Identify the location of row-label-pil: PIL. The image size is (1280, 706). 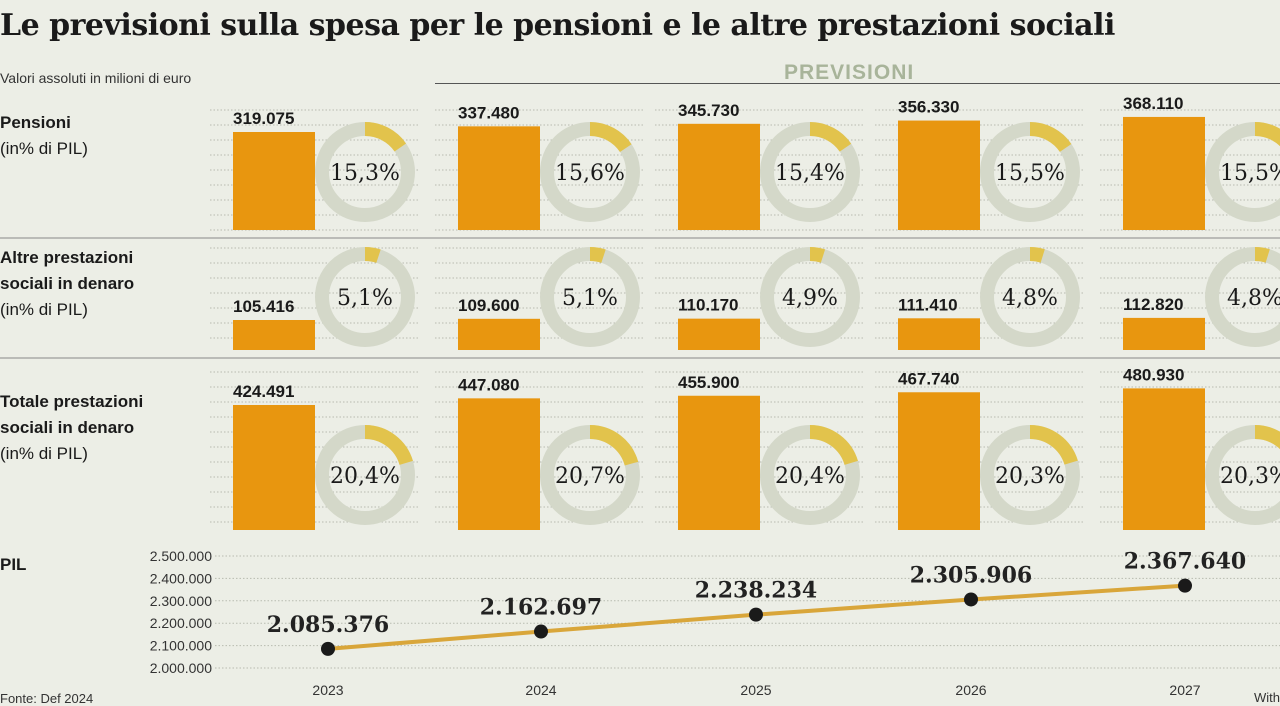
(13, 564).